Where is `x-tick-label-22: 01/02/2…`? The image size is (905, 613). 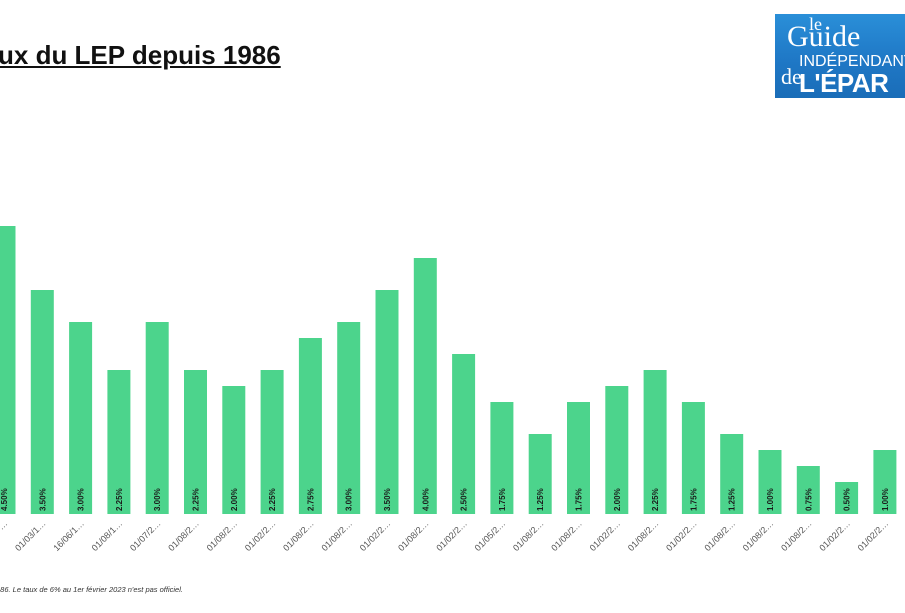 x-tick-label-22: 01/02/2… is located at coordinates (834, 535).